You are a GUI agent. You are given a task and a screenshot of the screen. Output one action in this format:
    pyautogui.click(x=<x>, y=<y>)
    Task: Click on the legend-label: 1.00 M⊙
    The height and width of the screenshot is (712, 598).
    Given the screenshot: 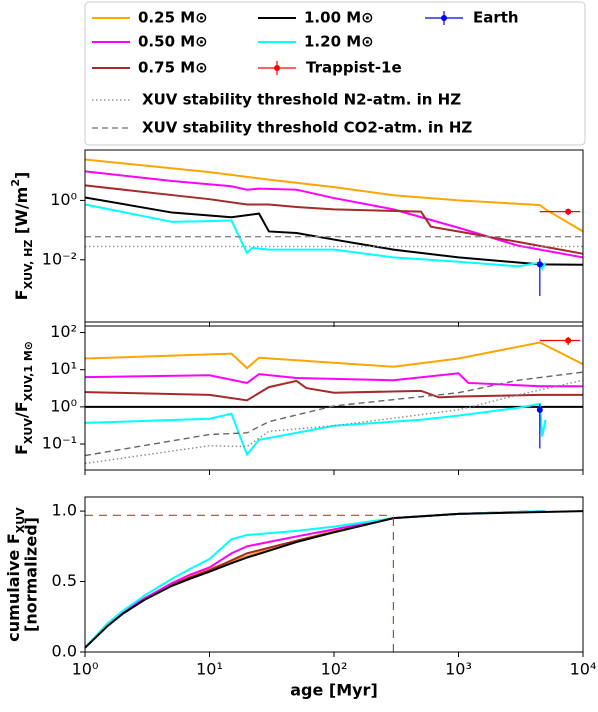 What is the action you would take?
    pyautogui.click(x=339, y=18)
    